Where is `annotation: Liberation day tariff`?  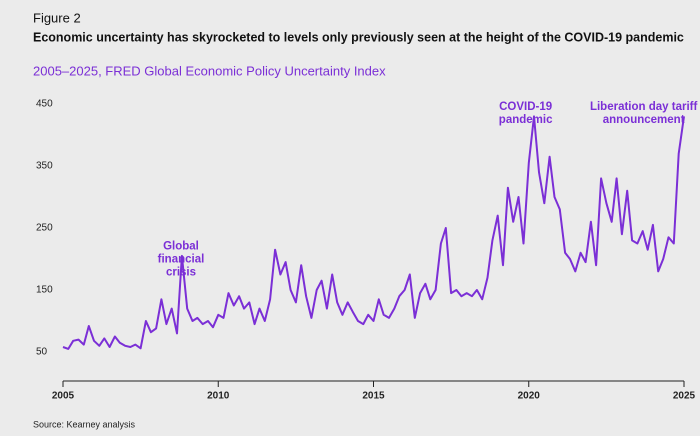
annotation: Liberation day tariff is located at coordinates (644, 107).